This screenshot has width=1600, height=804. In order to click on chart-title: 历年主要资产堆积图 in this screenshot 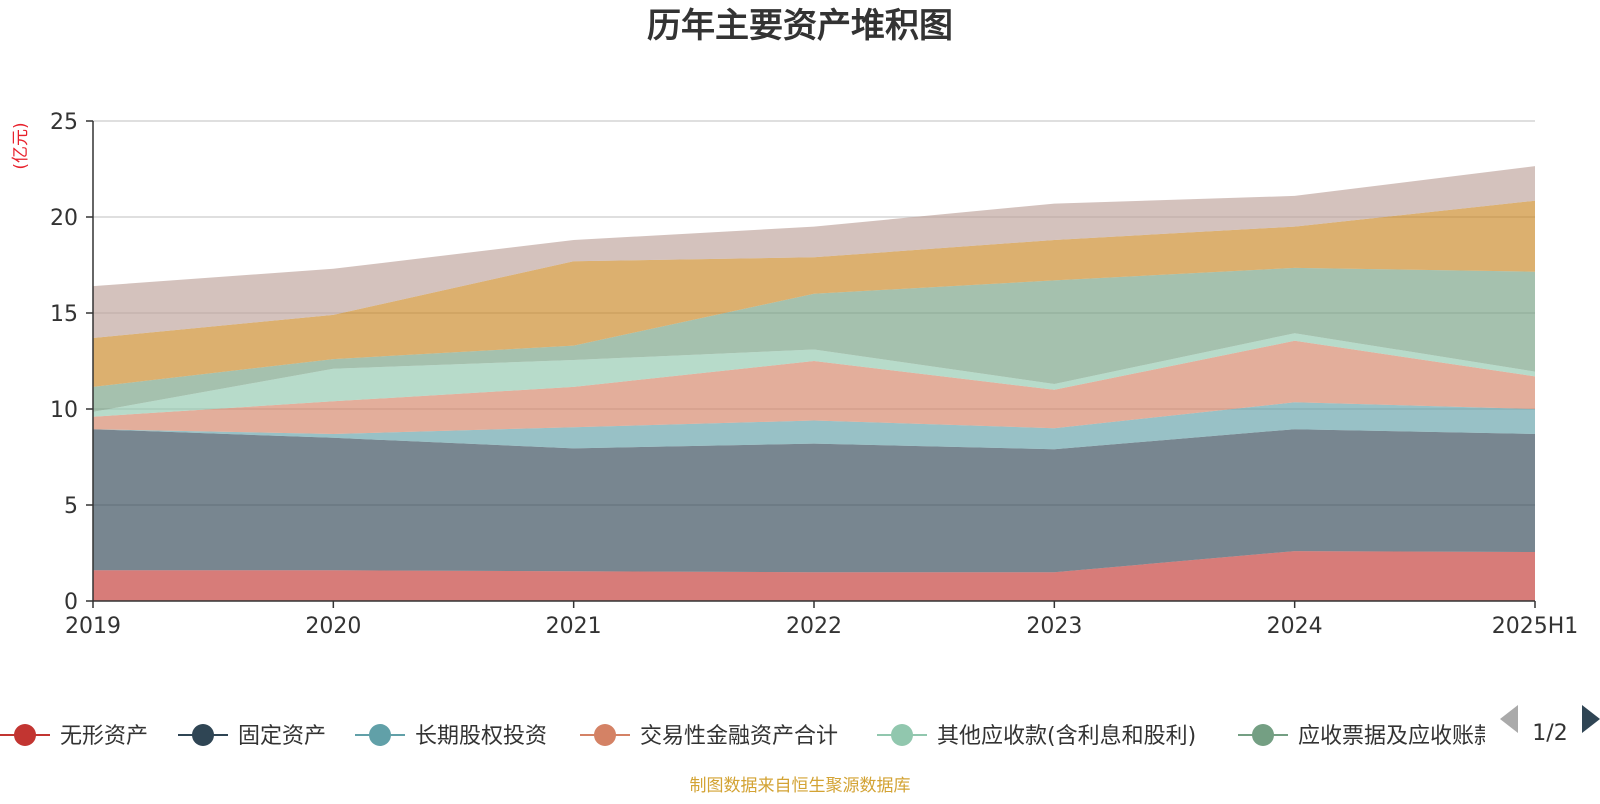, I will do `click(800, 26)`.